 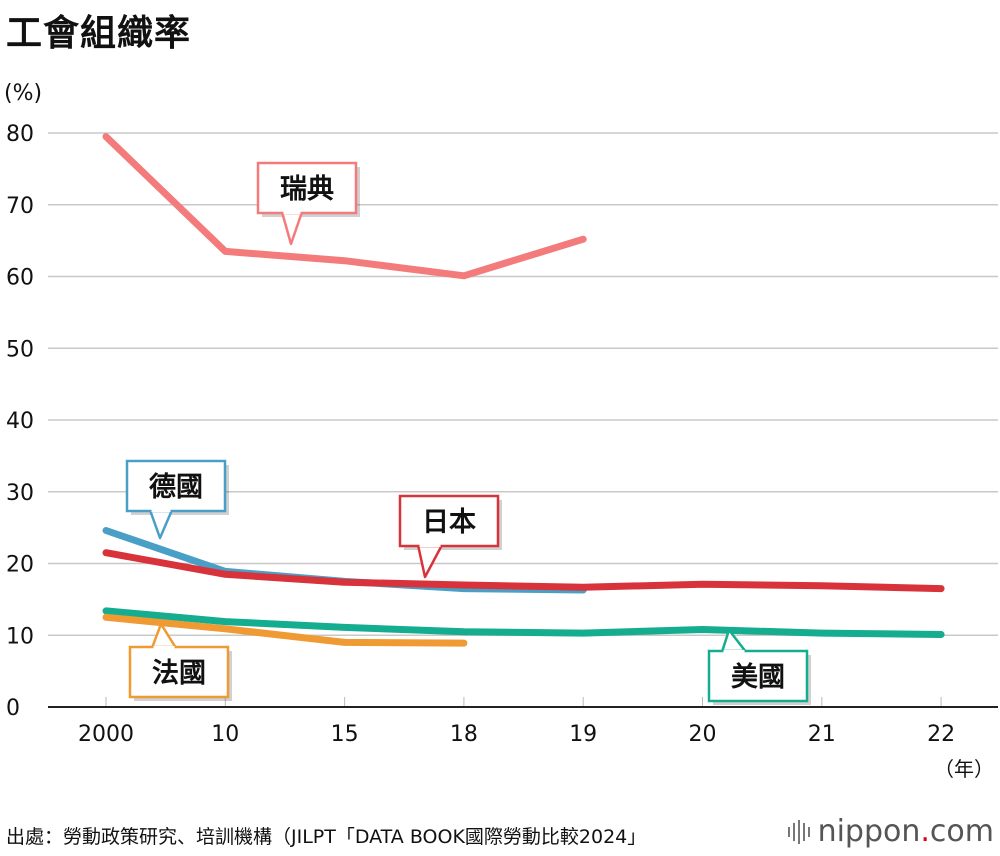 I want to click on x-tick-label: 20, so click(x=703, y=734).